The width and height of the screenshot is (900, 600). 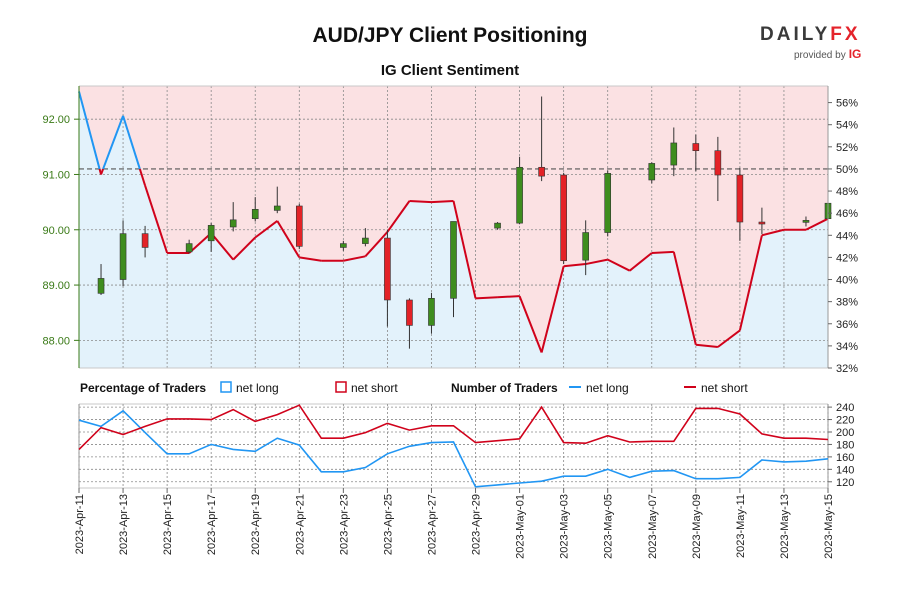 I want to click on percent-tick-label: 44%, so click(x=847, y=236).